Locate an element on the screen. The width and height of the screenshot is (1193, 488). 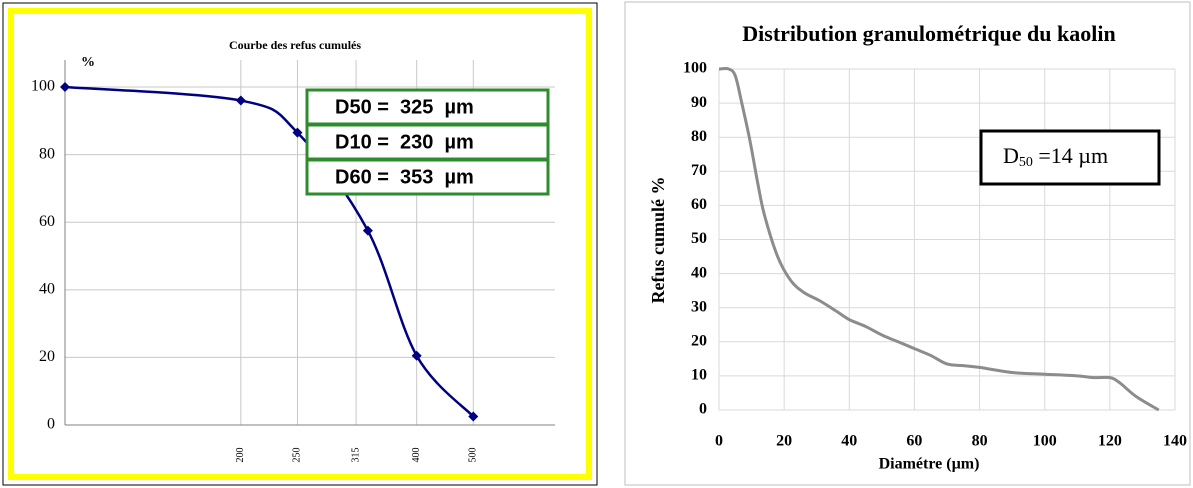
chart-title: Distribution granulométrique du kaolin is located at coordinates (928, 33).